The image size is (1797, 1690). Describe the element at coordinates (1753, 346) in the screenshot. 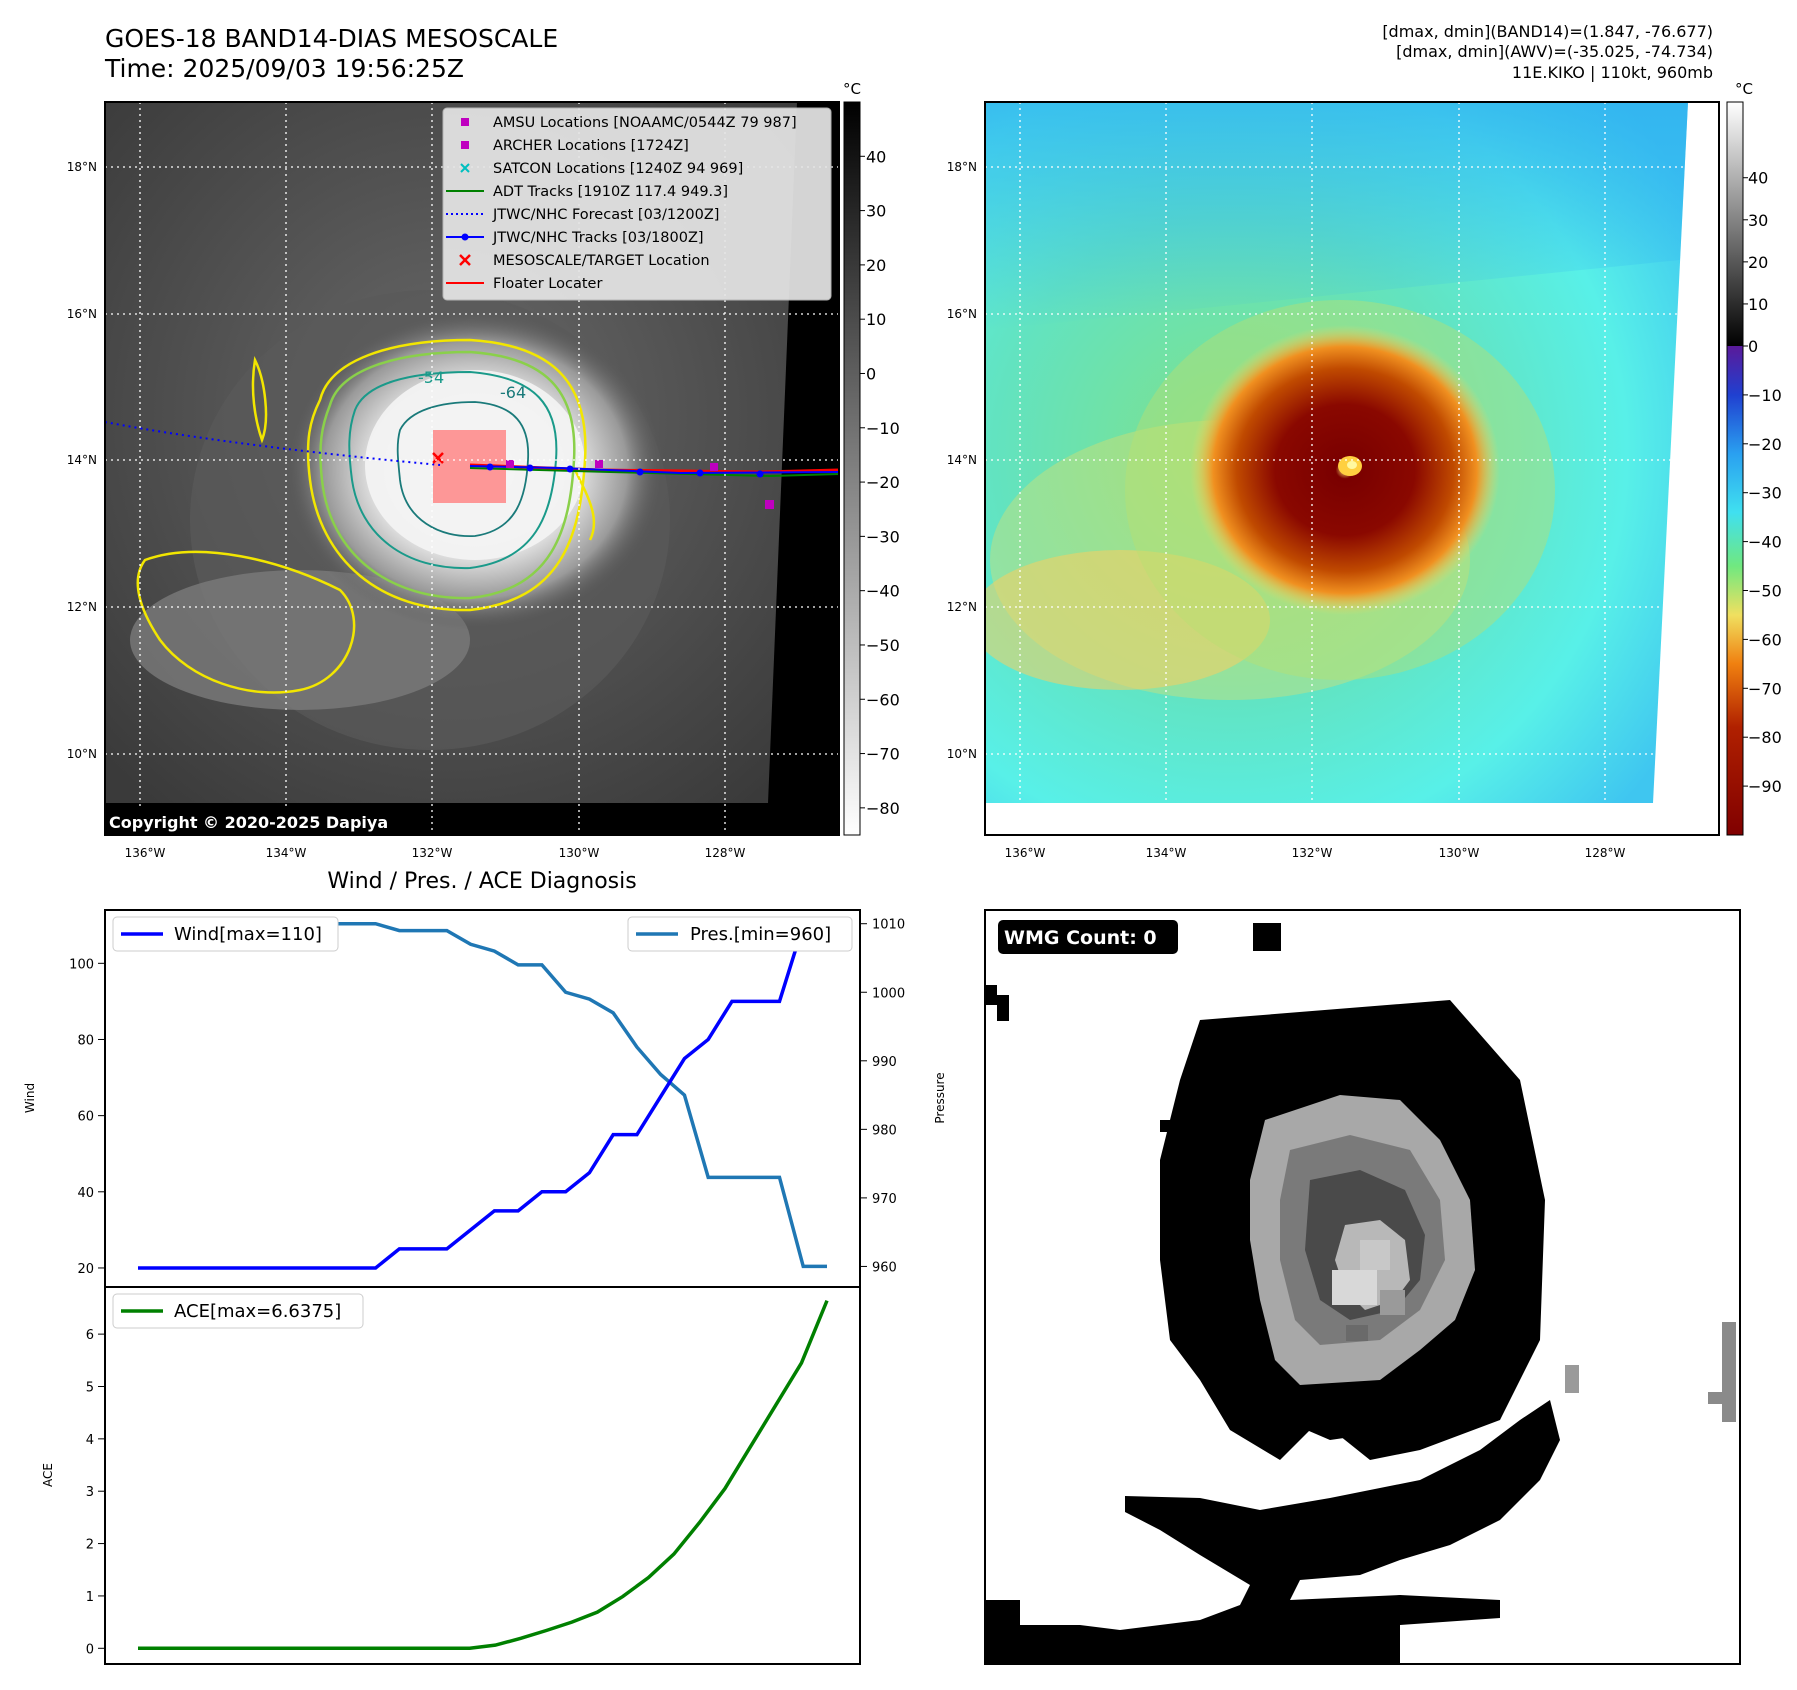

I see `colorbar-awv-tick-label: 0` at that location.